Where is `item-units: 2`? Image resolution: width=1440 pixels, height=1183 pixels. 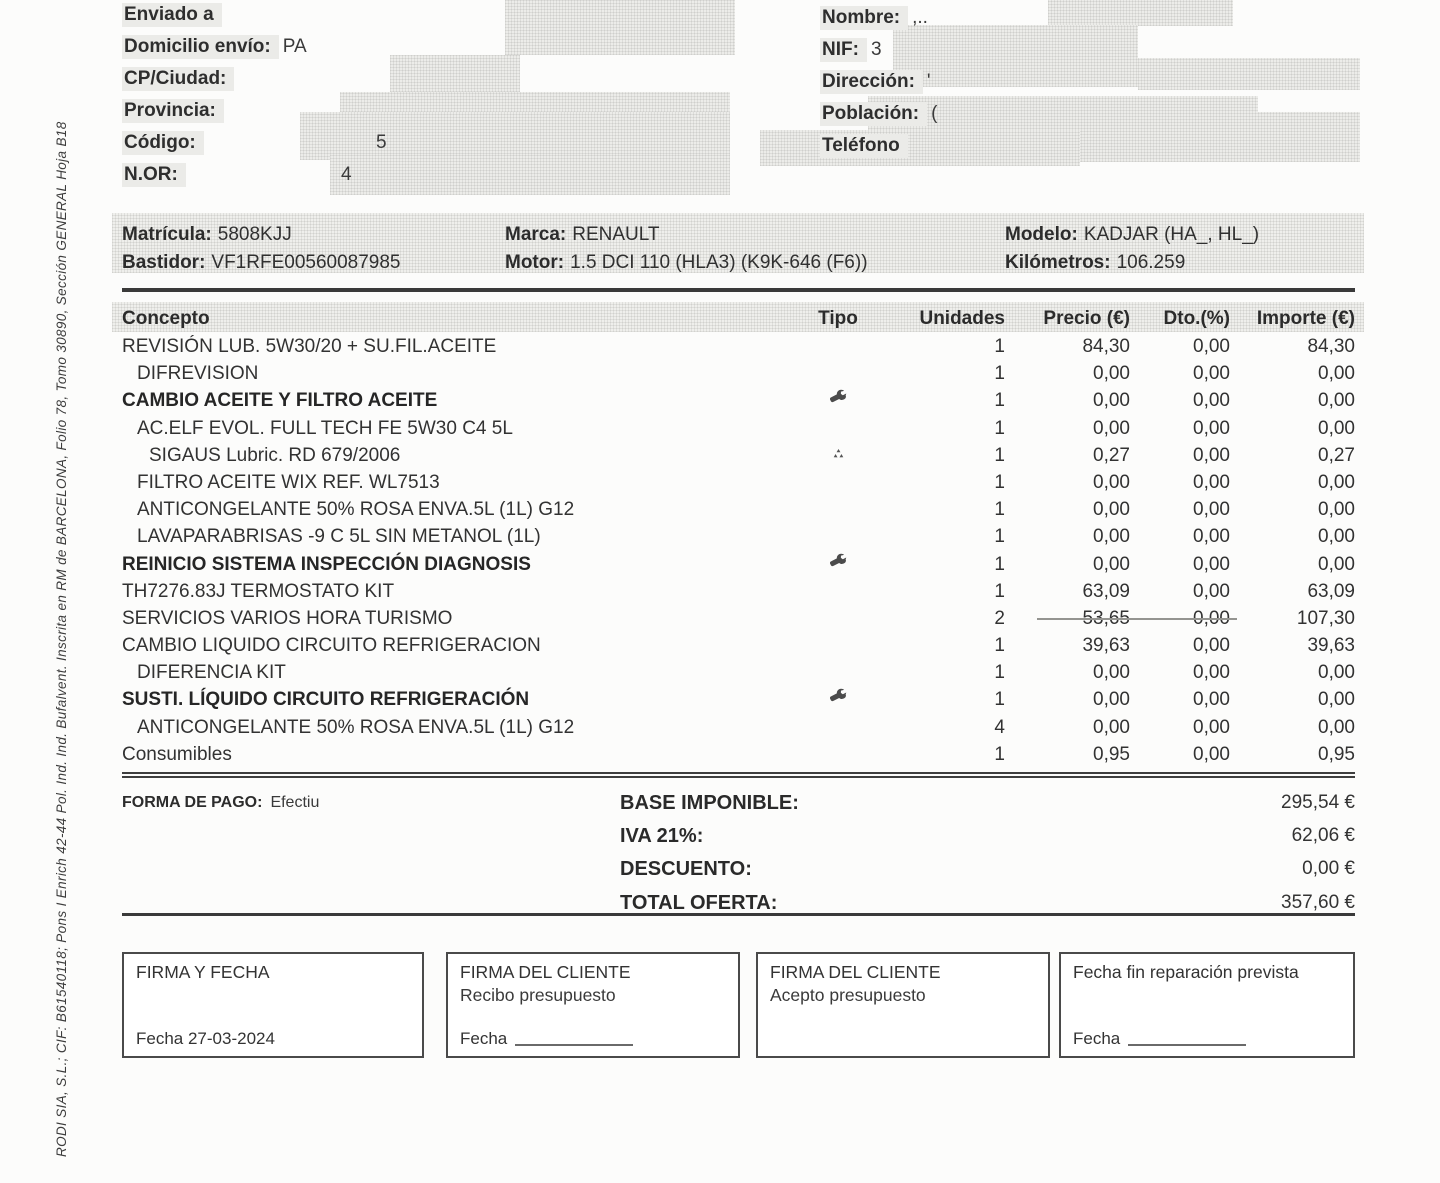 item-units: 2 is located at coordinates (999, 618).